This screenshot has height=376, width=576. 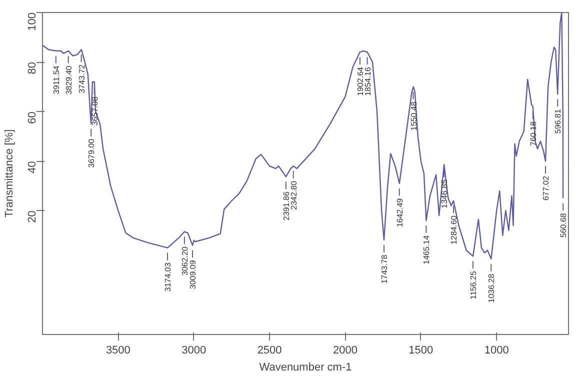 I want to click on y-axis-title: Transmittance [%], so click(x=10, y=173).